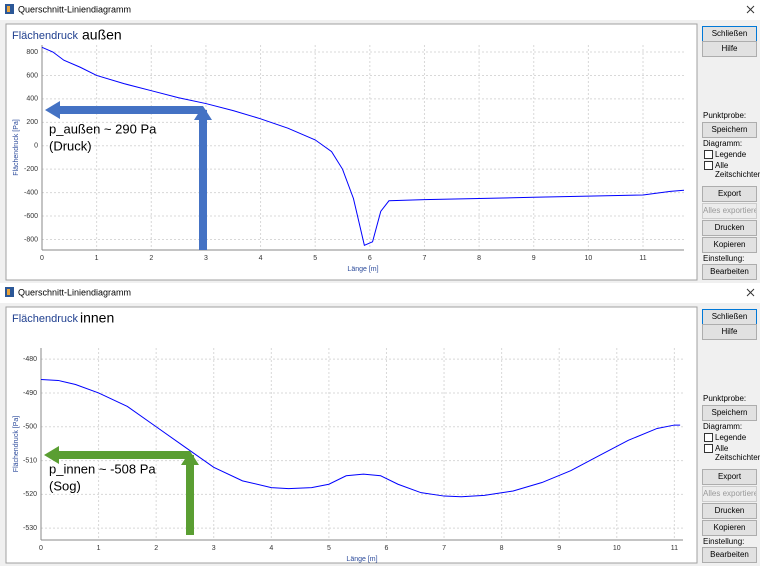 The image size is (760, 570). Describe the element at coordinates (30, 427) in the screenshot. I see `y-tick-label: -500` at that location.